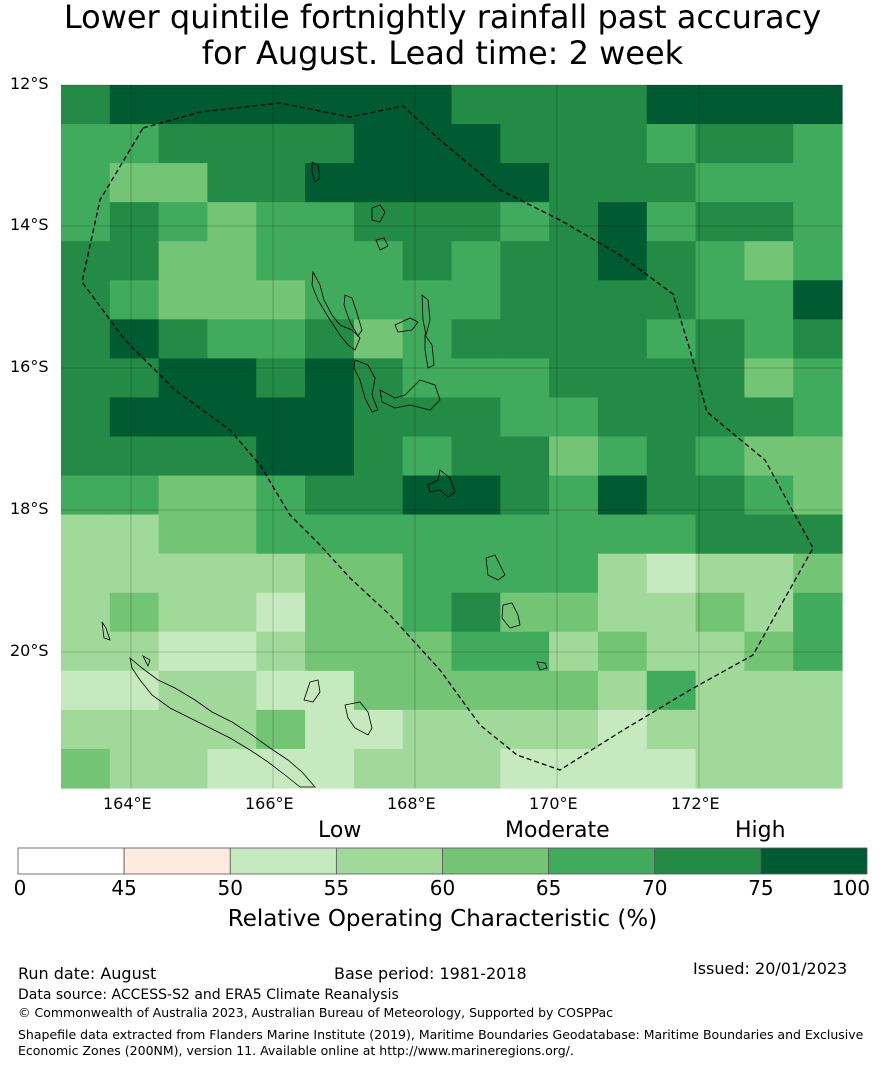  What do you see at coordinates (411, 803) in the screenshot?
I see `lon-tick-label: 168°E` at bounding box center [411, 803].